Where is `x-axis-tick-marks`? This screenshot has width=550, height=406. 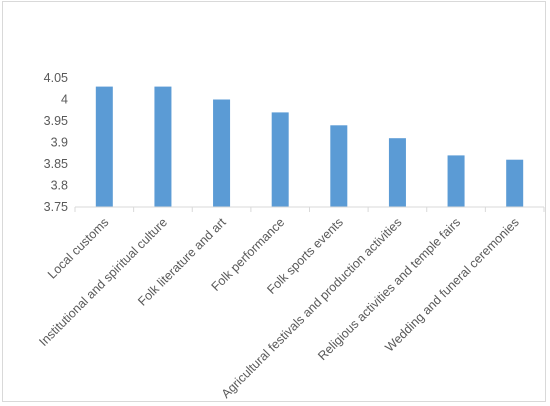 x-axis-tick-marks is located at coordinates (309, 209).